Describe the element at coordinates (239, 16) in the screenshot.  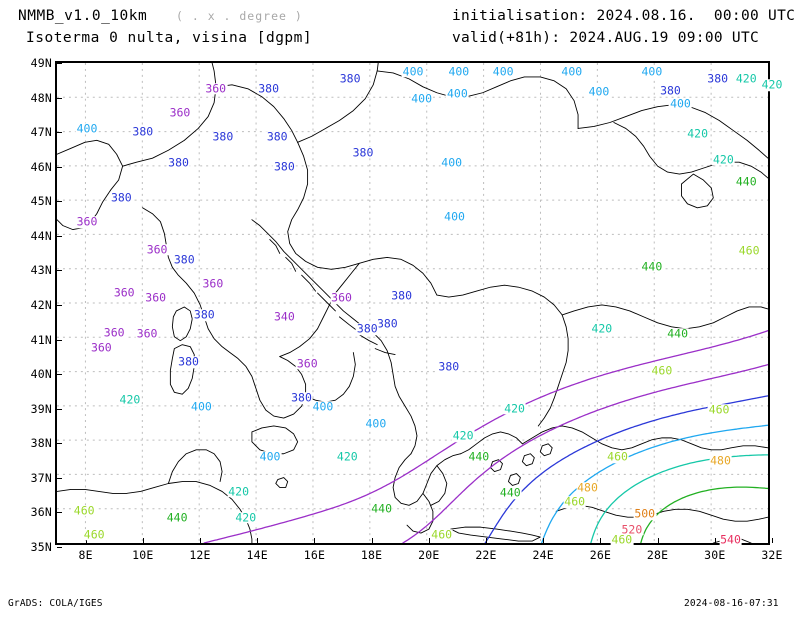
I see `model-subtitle: ( . x . degree )` at that location.